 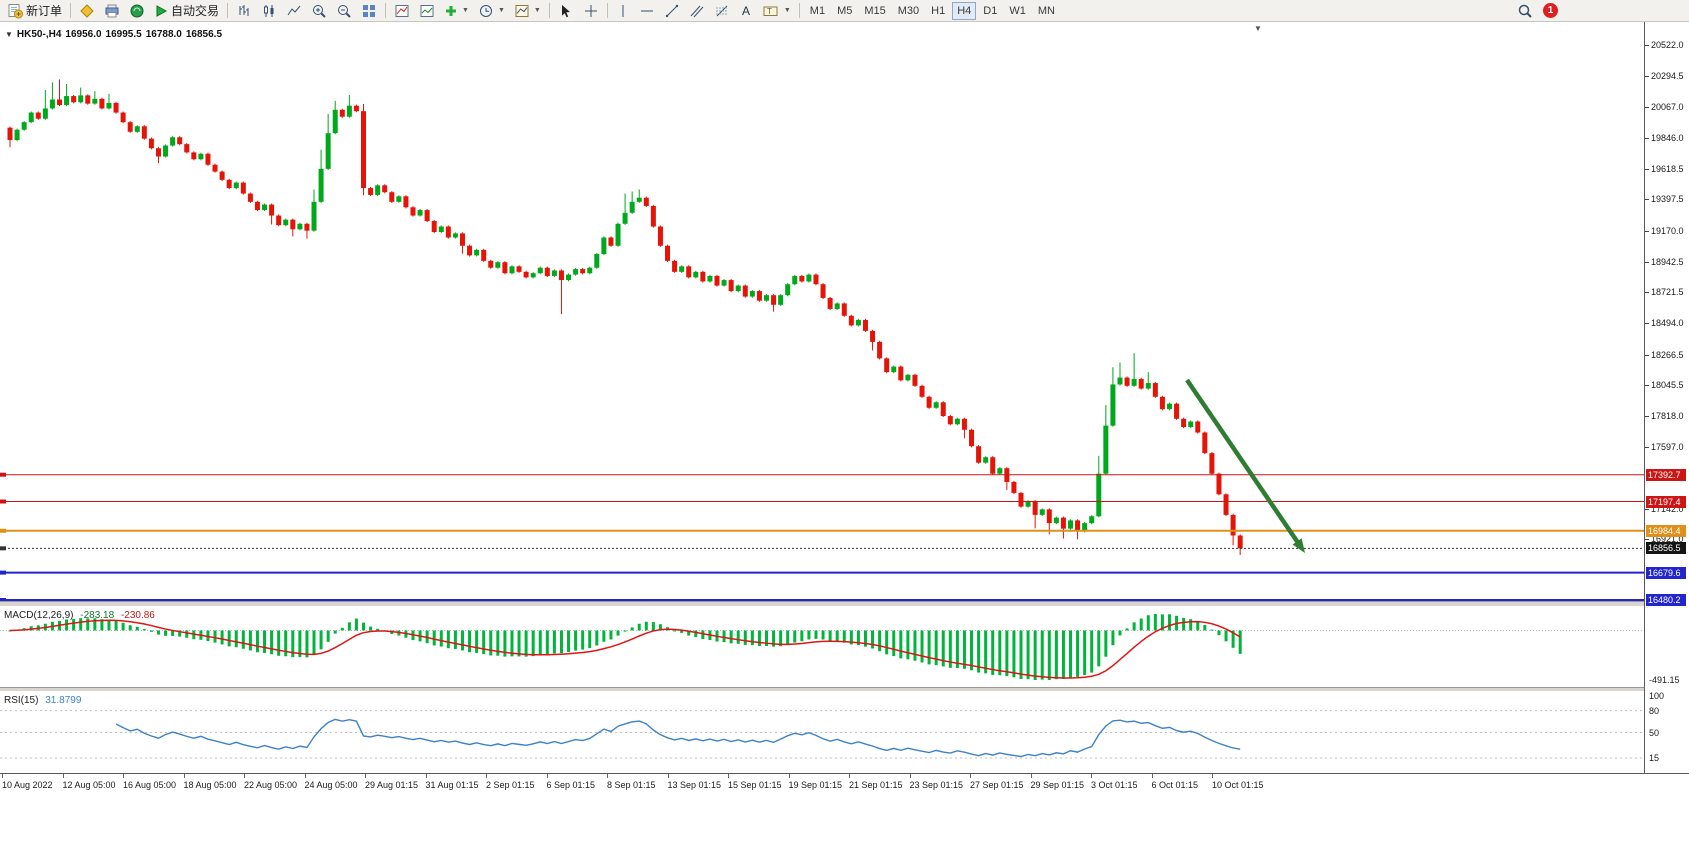 I want to click on macd-canvas, so click(x=822, y=647).